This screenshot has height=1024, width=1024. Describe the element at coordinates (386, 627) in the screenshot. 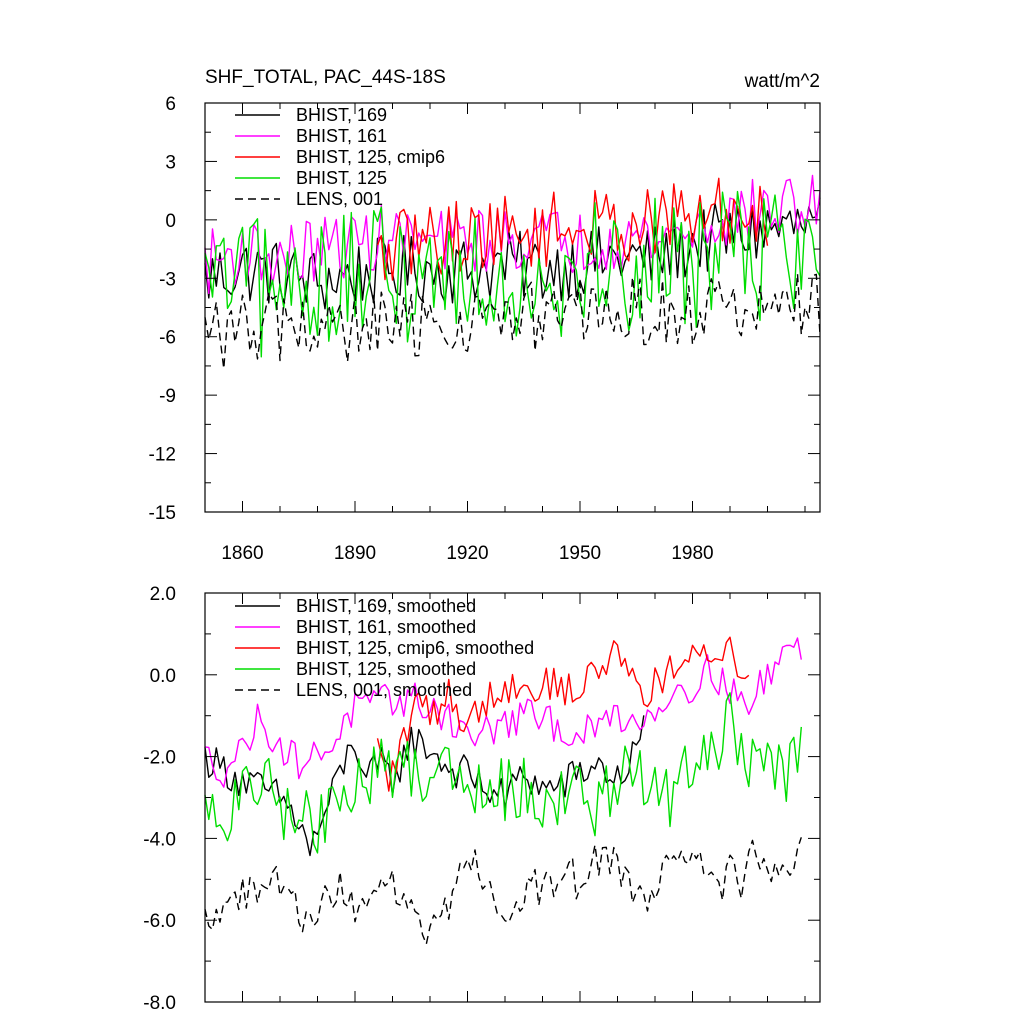

I see `legend-label: BHIST, 161, smoothed` at that location.